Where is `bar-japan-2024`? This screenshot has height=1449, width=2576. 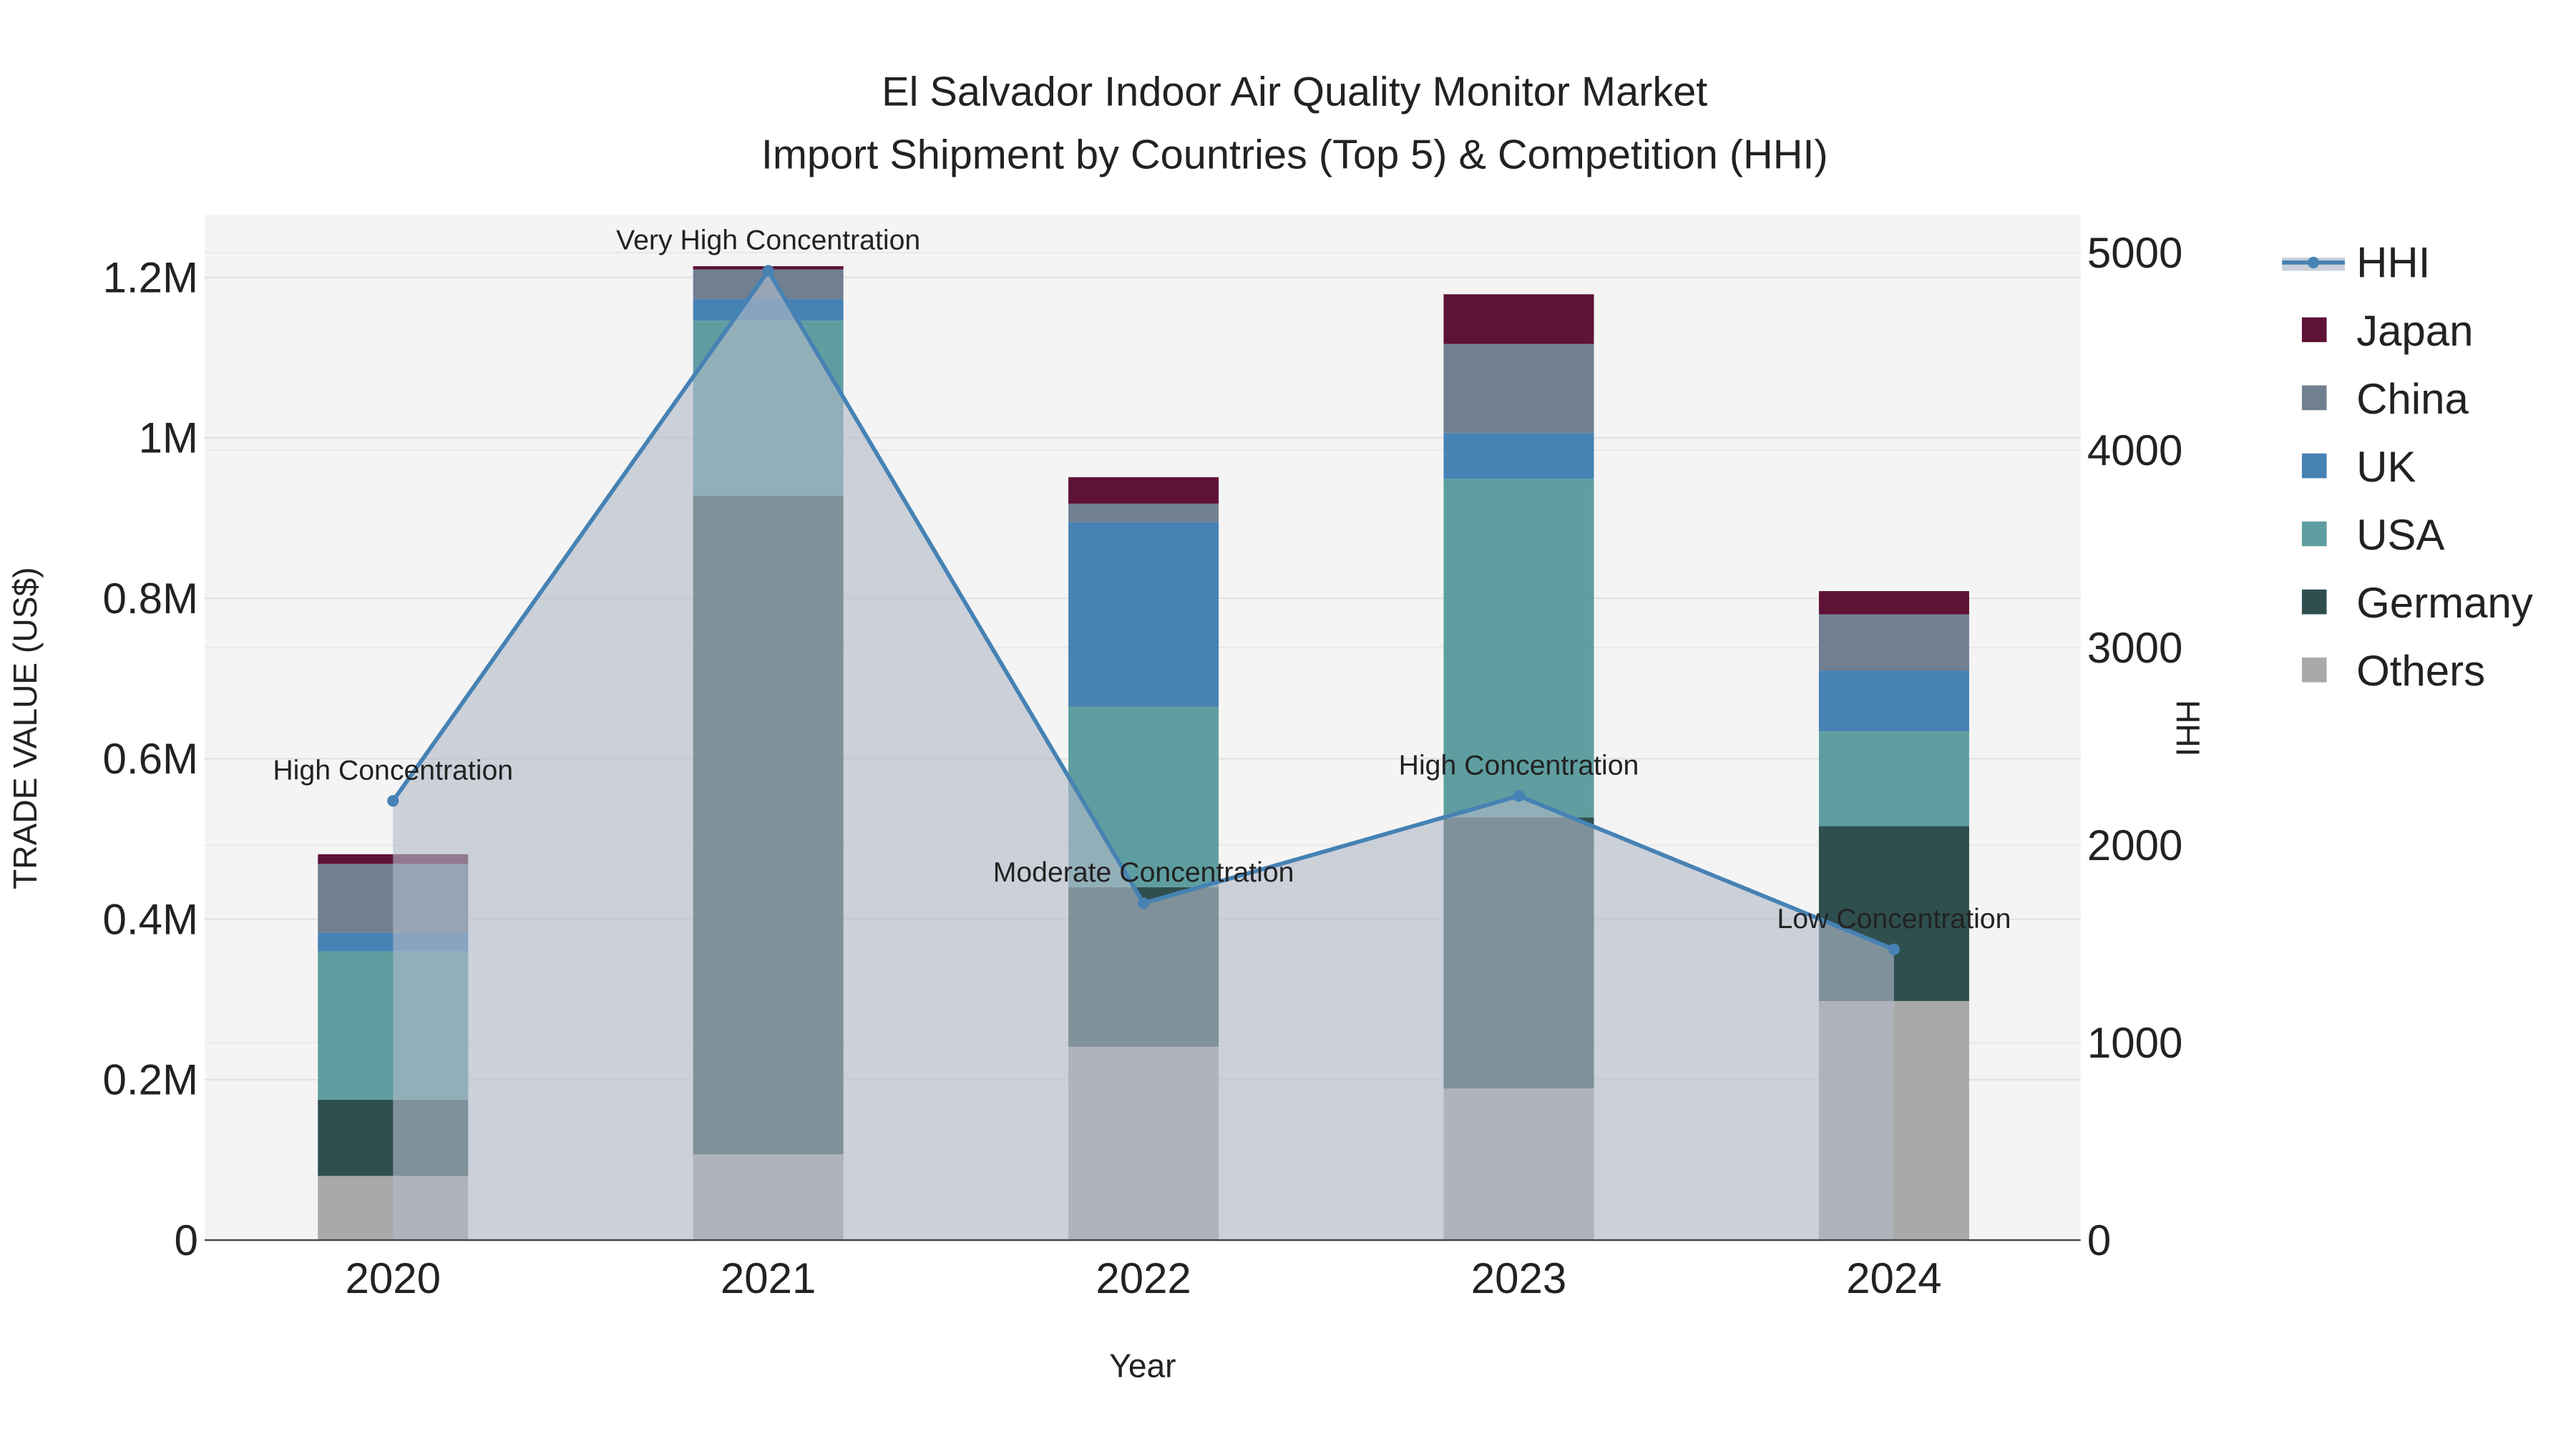 bar-japan-2024 is located at coordinates (1893, 603).